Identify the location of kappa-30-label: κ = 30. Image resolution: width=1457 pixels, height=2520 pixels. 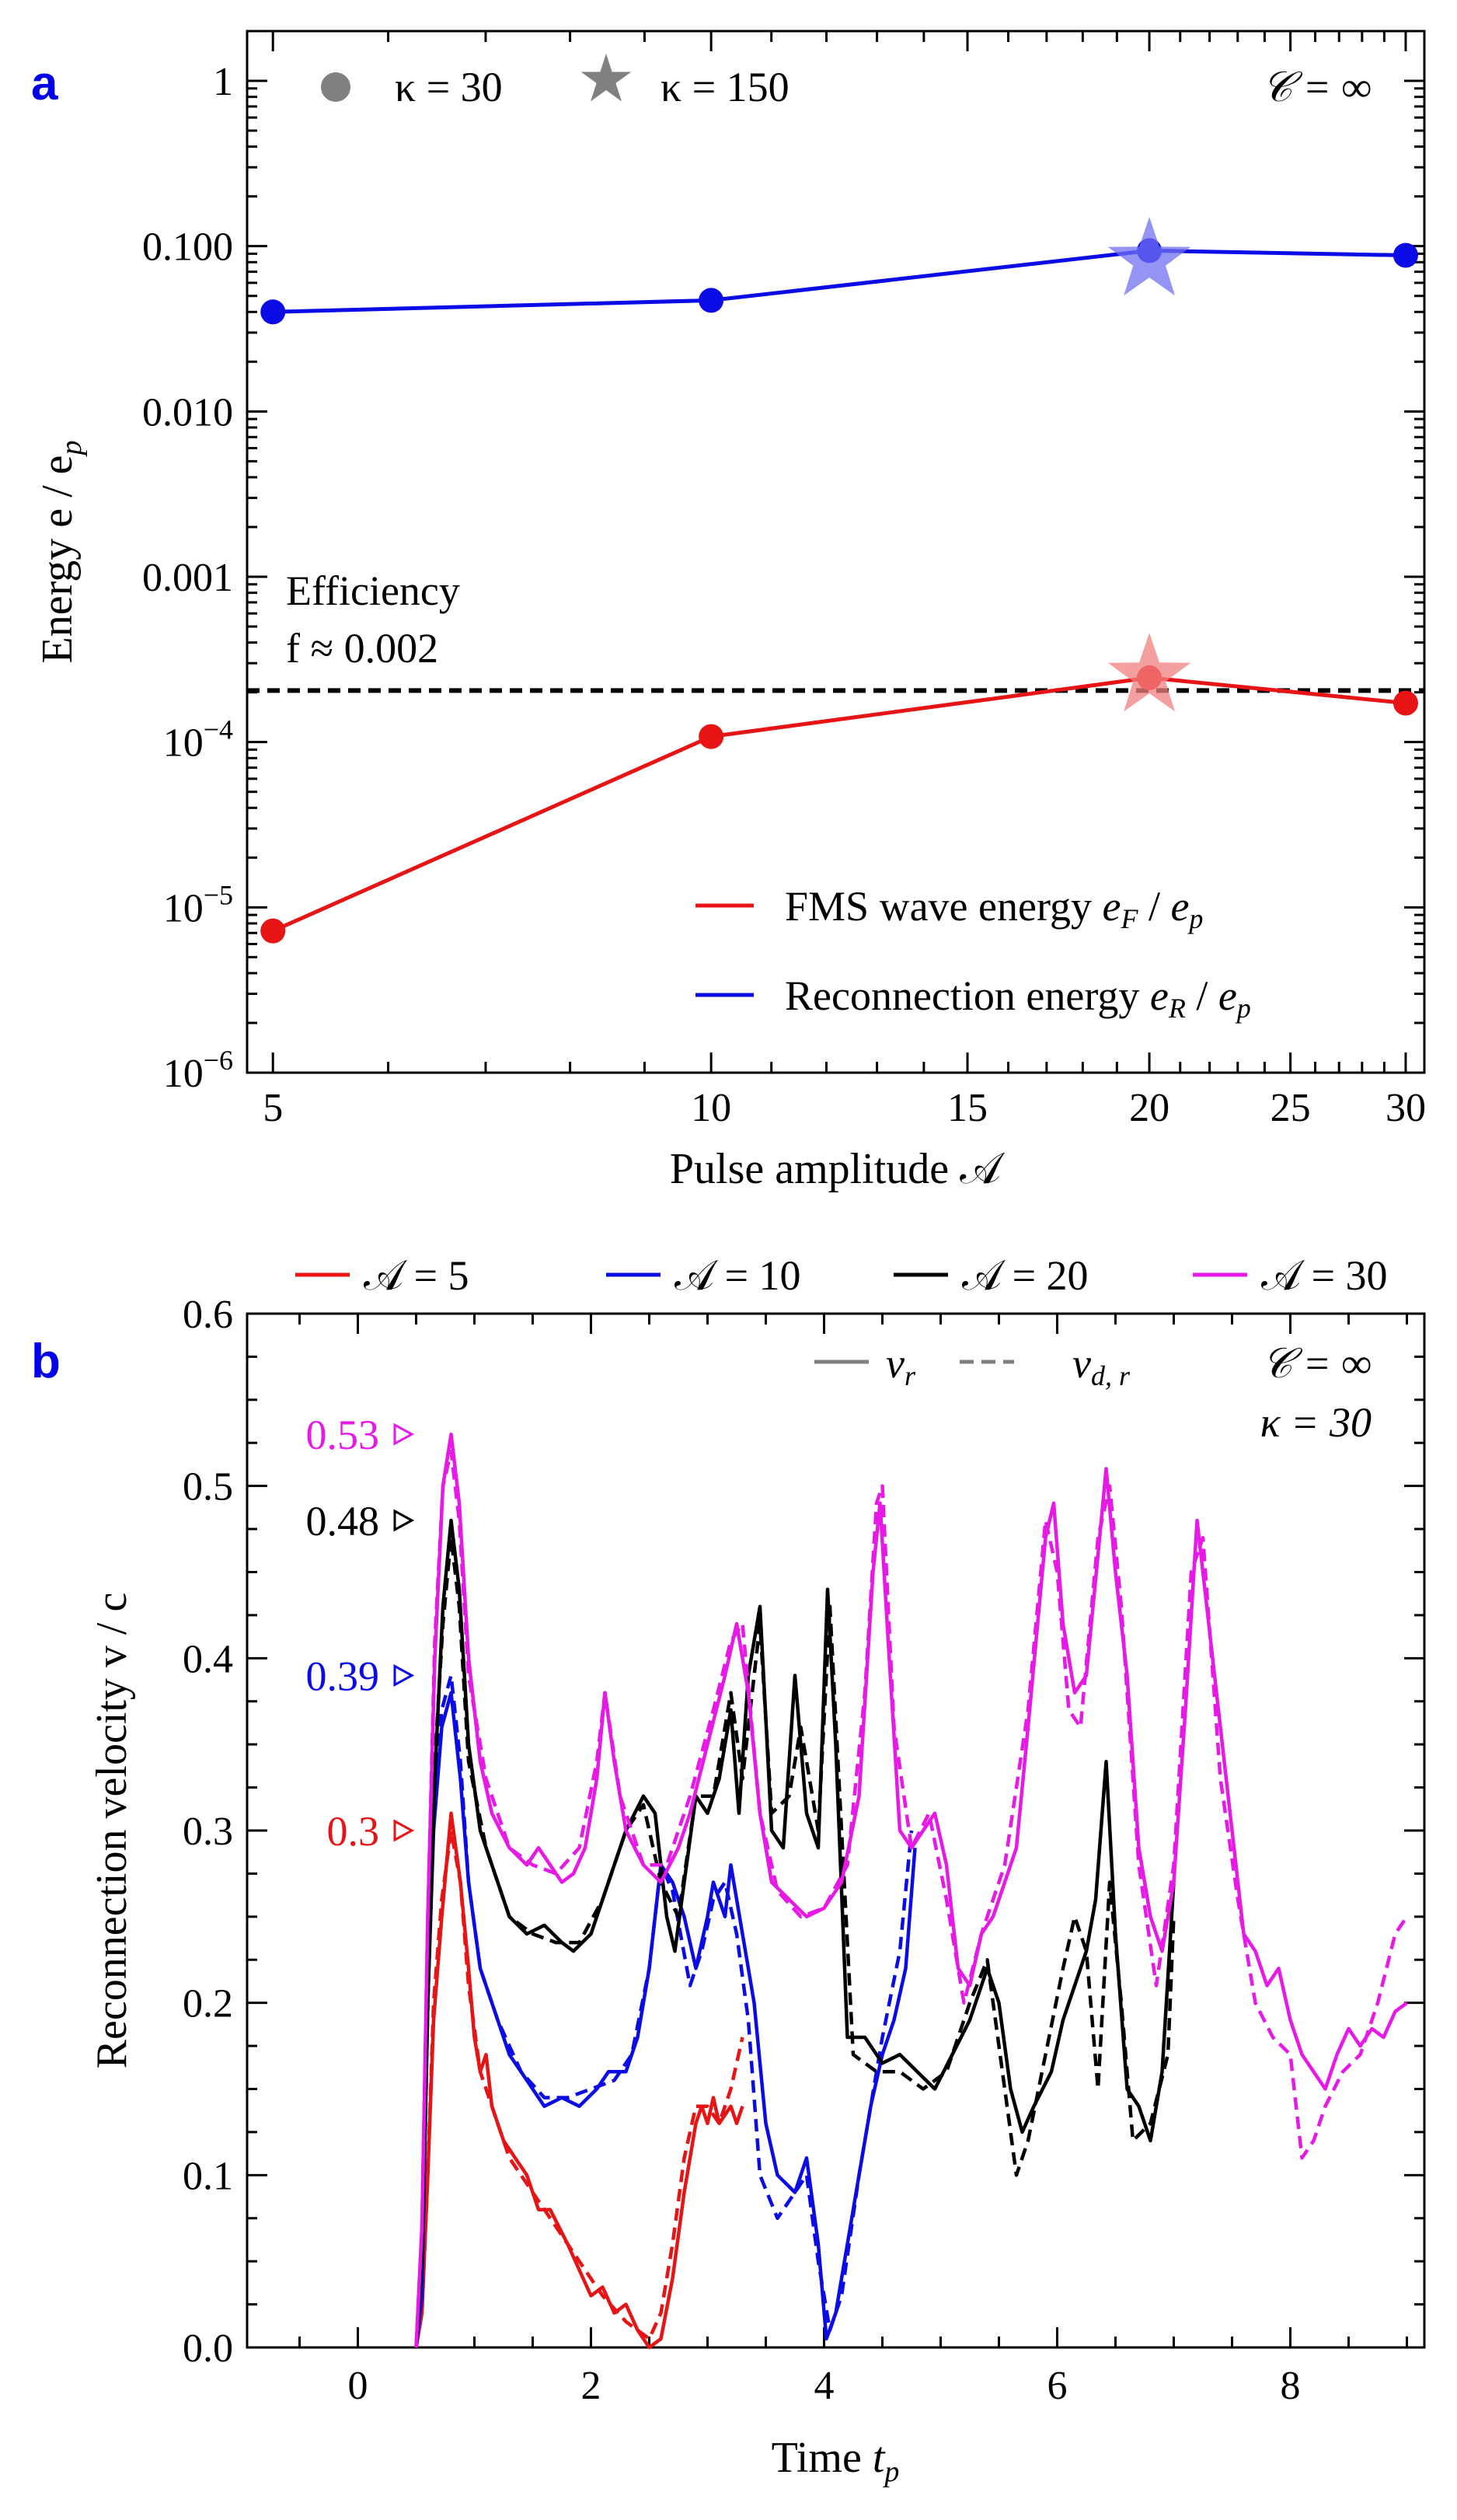
(449, 87).